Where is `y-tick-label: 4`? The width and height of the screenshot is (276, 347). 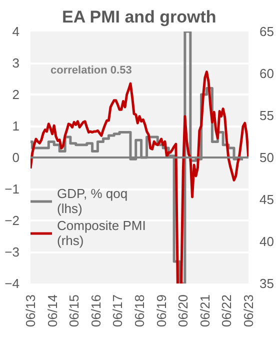 y-tick-label: 4 is located at coordinates (16, 31).